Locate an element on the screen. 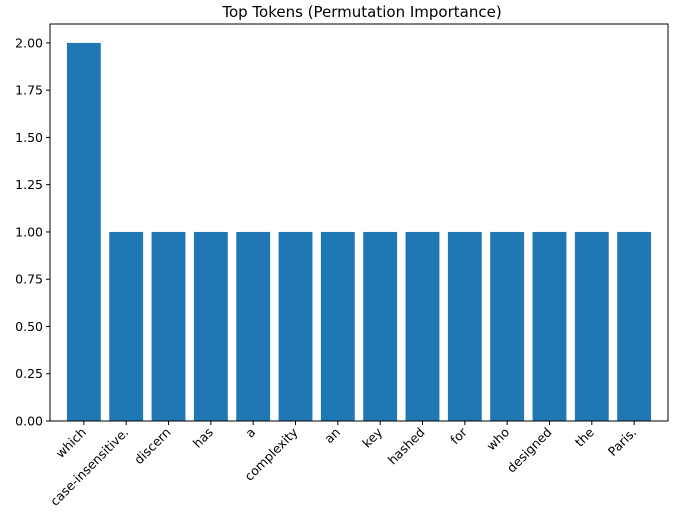 The width and height of the screenshot is (685, 528). chart-title: Top Tokens (Permutation Importance) is located at coordinates (361, 12).